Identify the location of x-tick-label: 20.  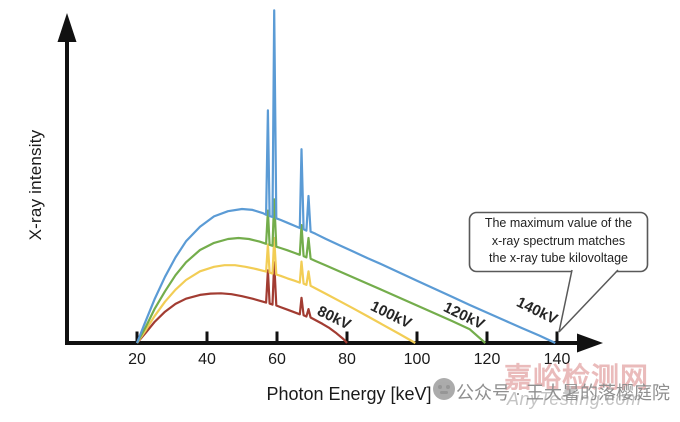
(137, 359).